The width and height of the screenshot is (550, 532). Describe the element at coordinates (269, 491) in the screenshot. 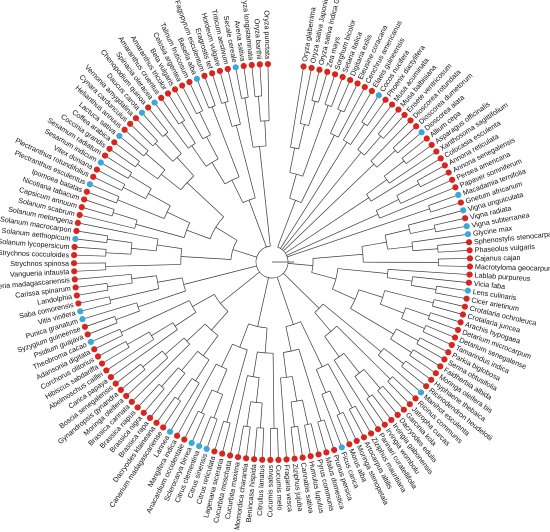

I see `tip-label: Cucumis sativus` at that location.